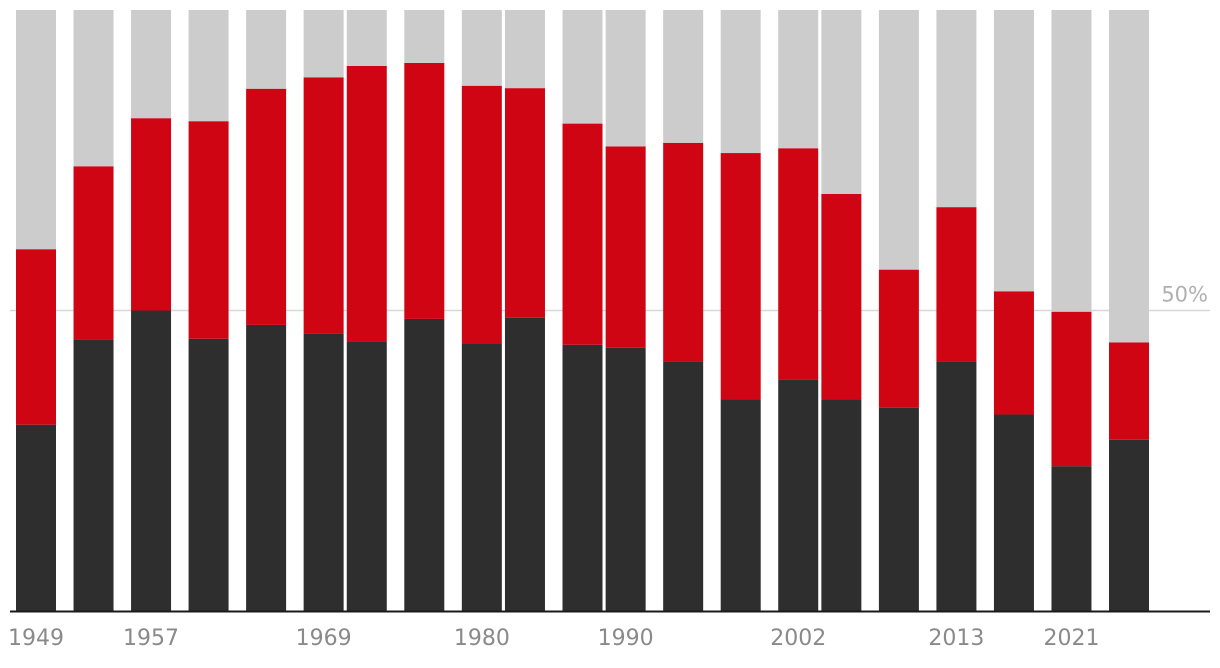 Image resolution: width=1220 pixels, height=668 pixels. Describe the element at coordinates (36, 638) in the screenshot. I see `x-tick-label-1949: 1949` at that location.